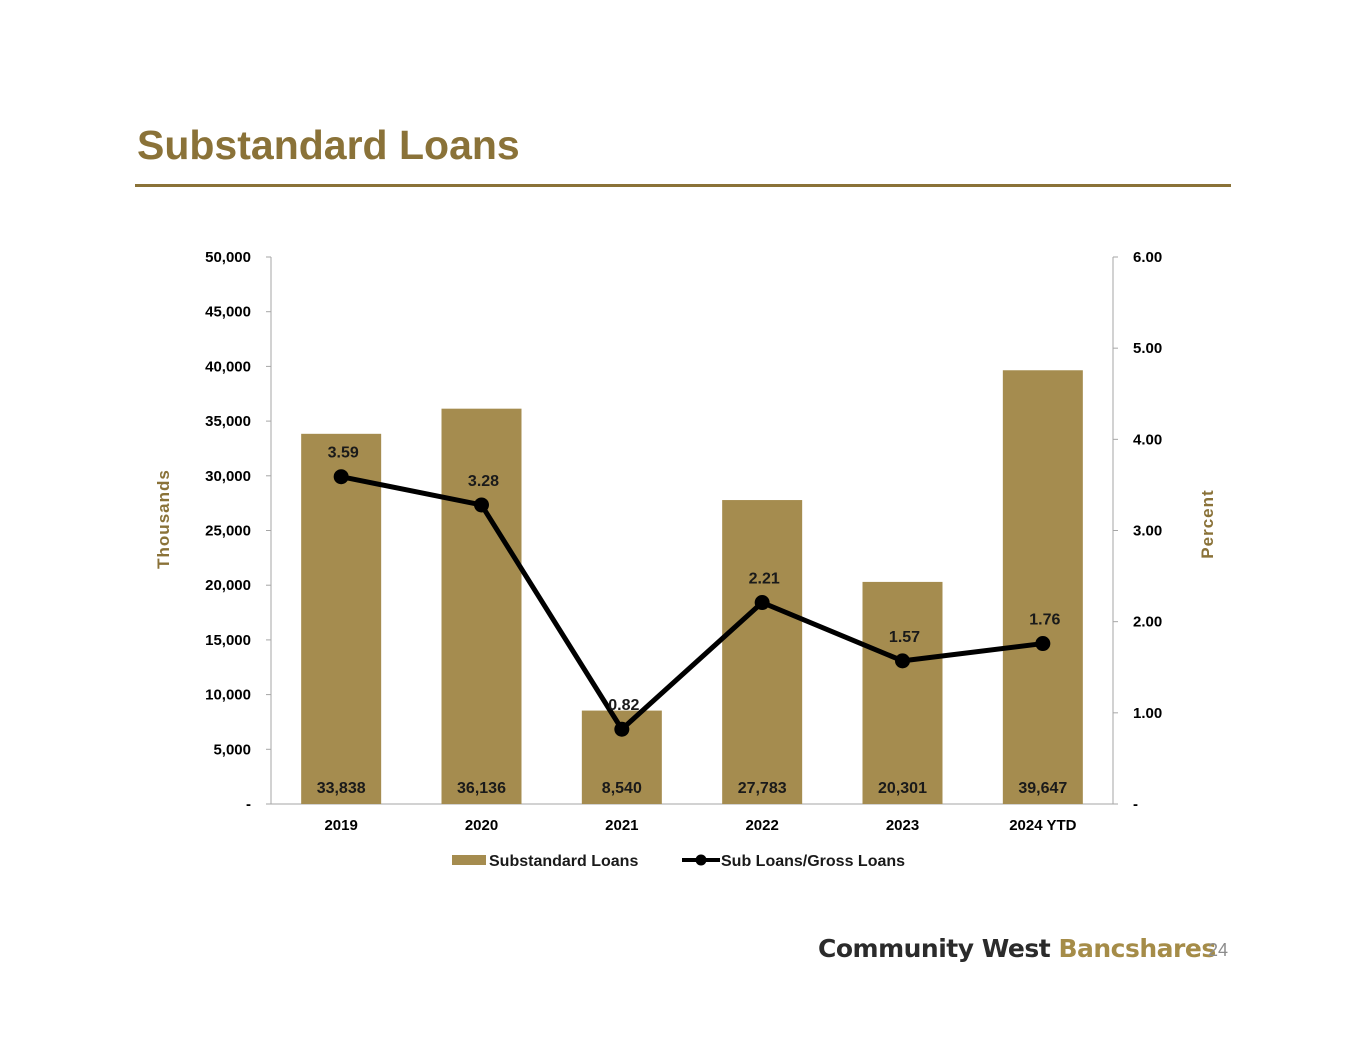 This screenshot has height=1055, width=1365. What do you see at coordinates (228, 366) in the screenshot?
I see `left-tick-label: 40,000` at bounding box center [228, 366].